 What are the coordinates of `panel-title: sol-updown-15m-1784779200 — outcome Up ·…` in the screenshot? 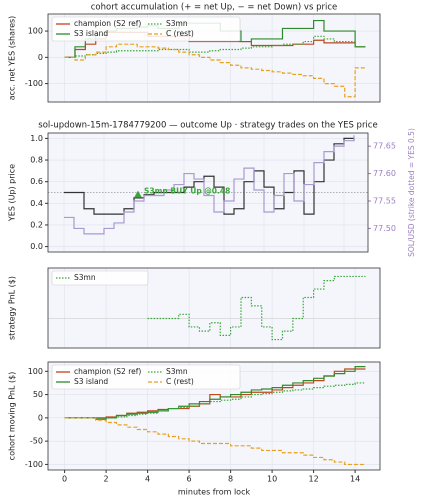 It's located at (207, 126).